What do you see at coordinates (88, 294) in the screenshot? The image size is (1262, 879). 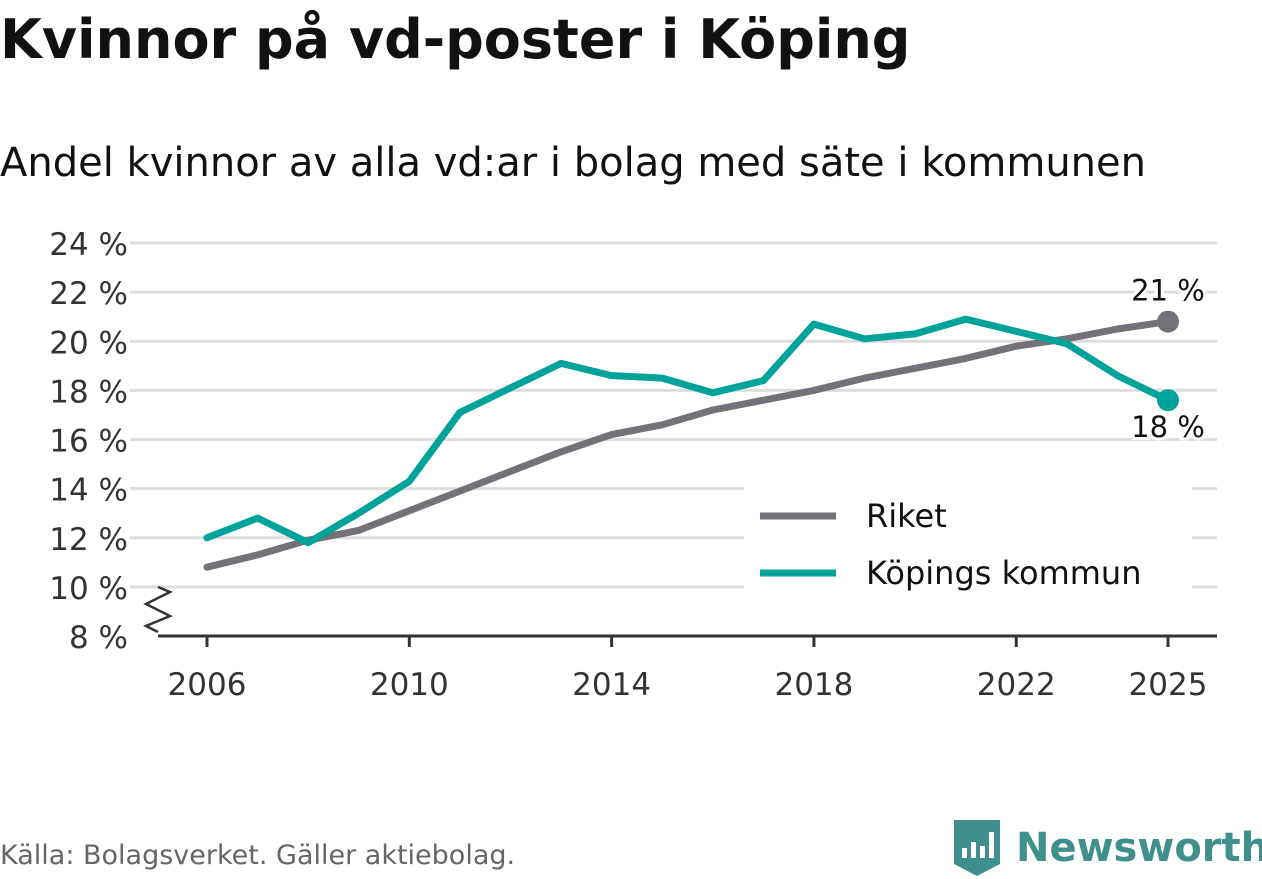 I see `y-tick-label: 22 %` at bounding box center [88, 294].